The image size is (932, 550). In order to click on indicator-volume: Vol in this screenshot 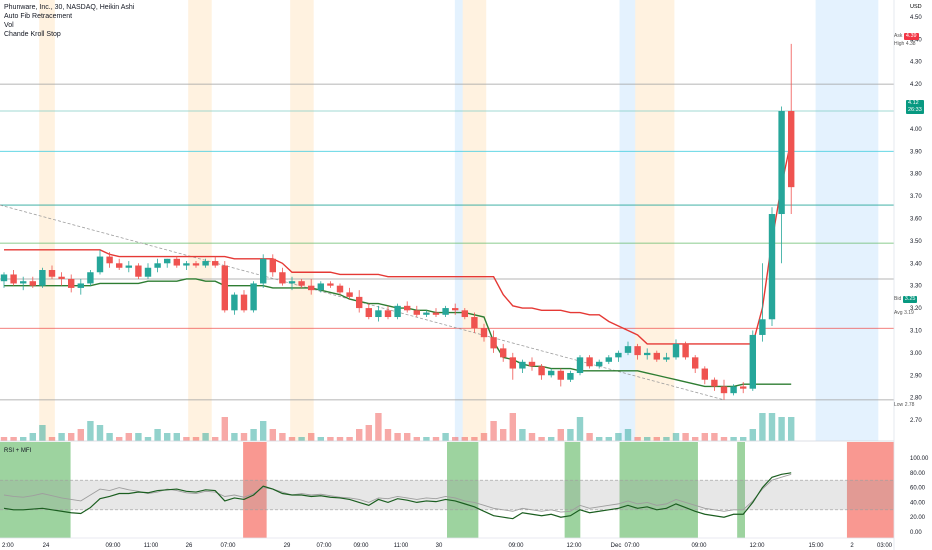, I will do `click(9, 25)`.